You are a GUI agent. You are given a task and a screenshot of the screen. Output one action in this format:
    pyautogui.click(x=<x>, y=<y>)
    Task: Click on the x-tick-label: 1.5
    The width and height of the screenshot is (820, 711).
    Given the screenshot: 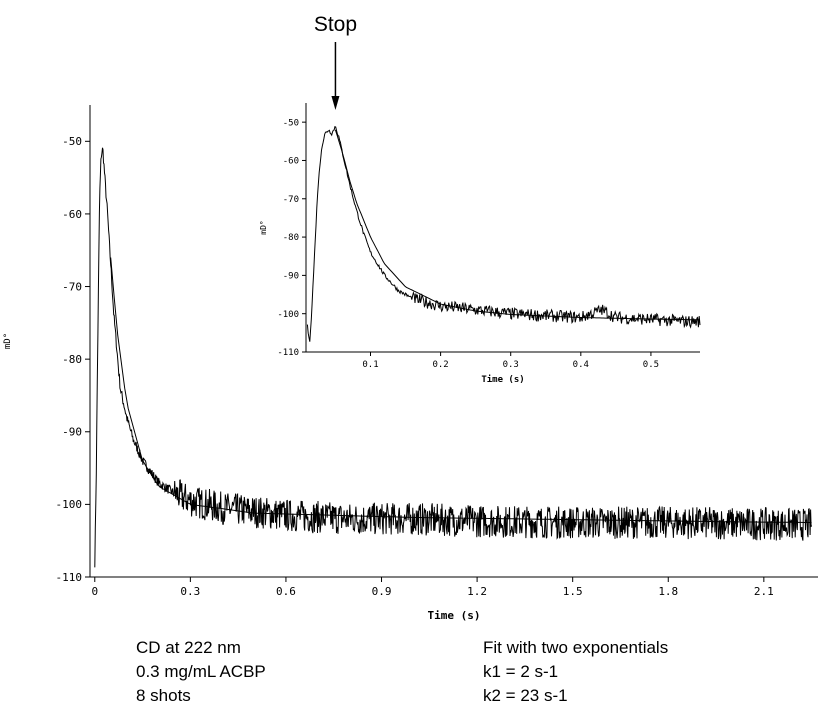 What is the action you would take?
    pyautogui.click(x=573, y=591)
    